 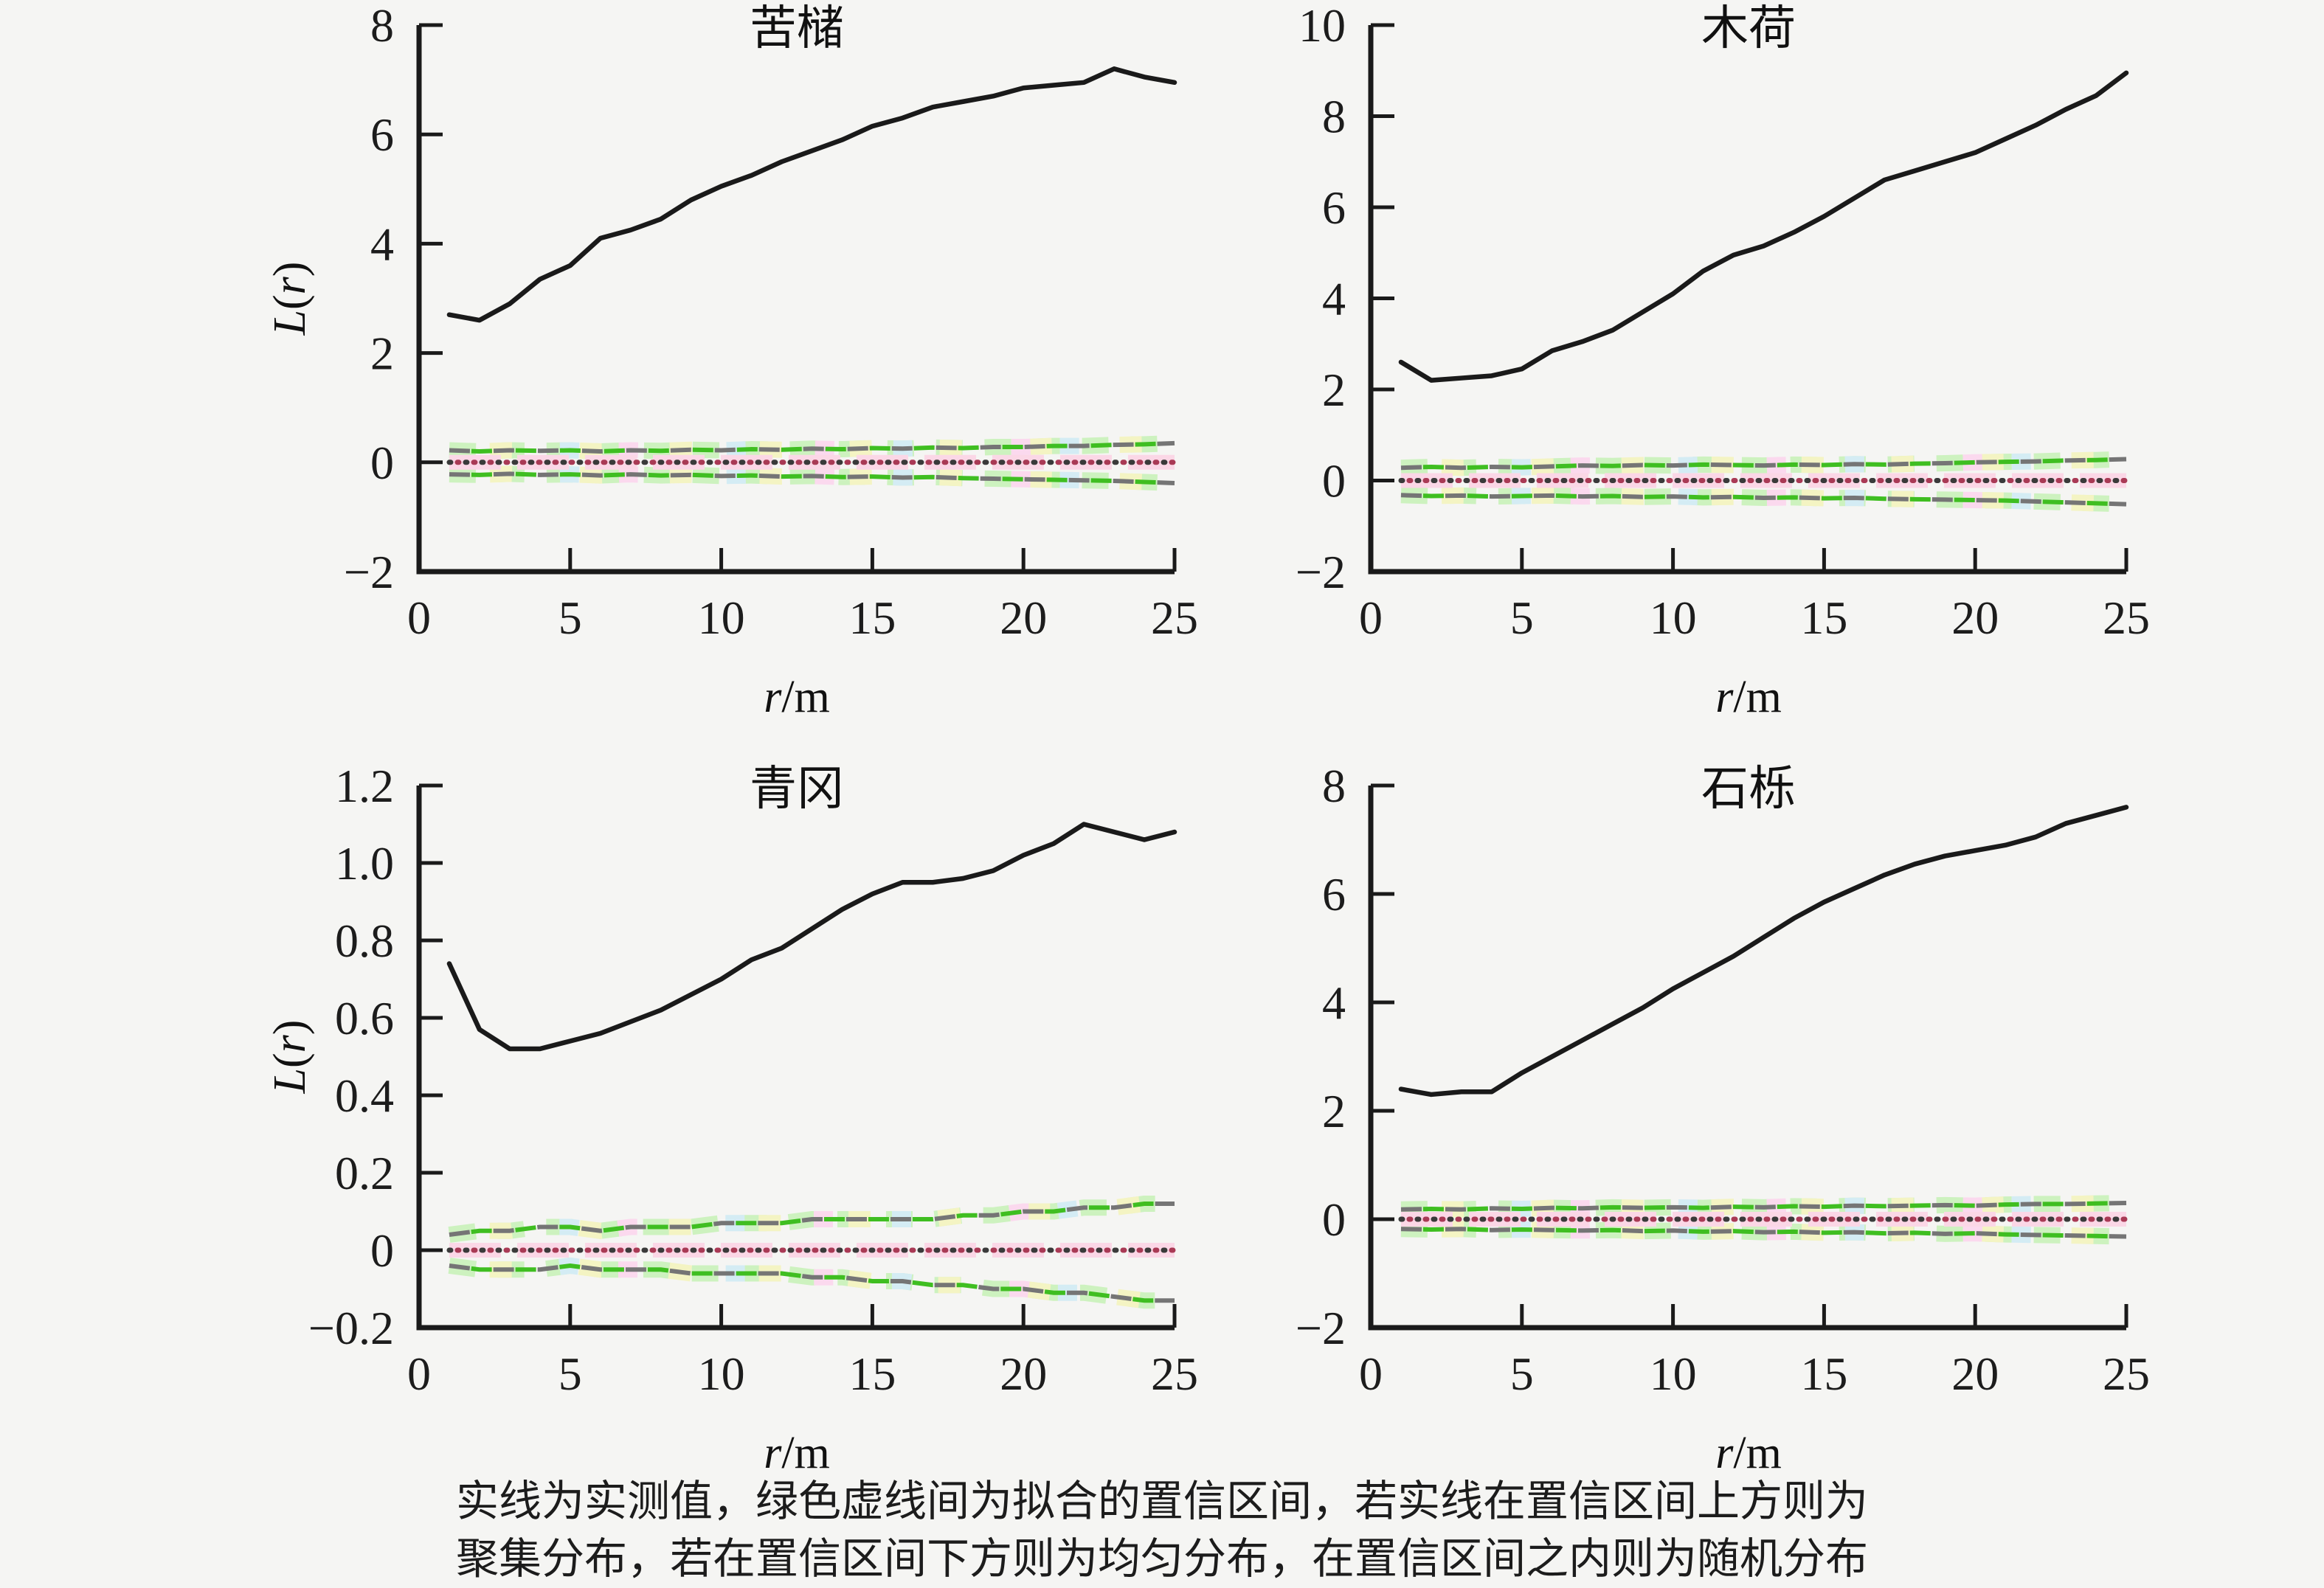 I want to click on figure-caption-line1: 实线为实测值，绿色虚线间为拟合的置信区间，若实线在置信区间上方则为, so click(x=1162, y=1501).